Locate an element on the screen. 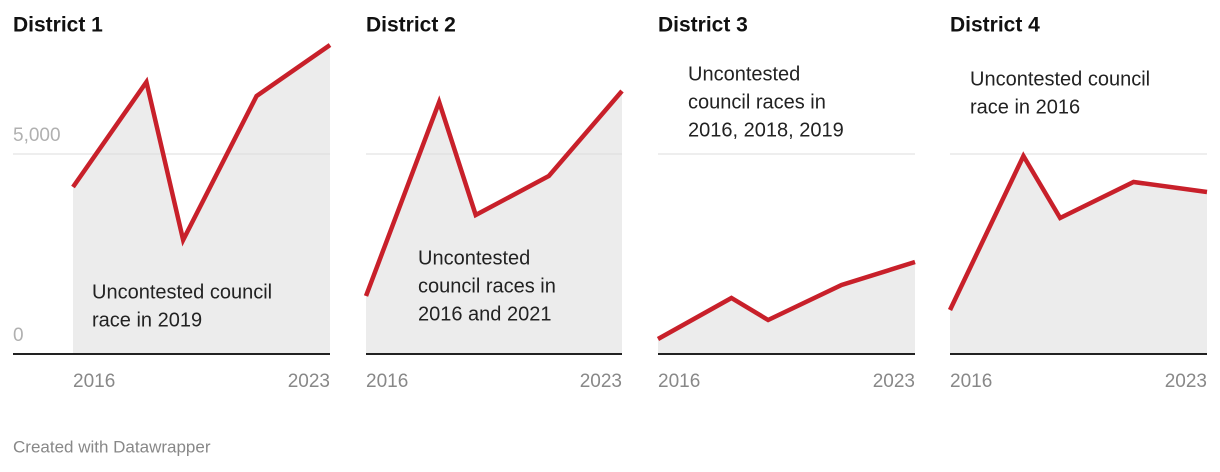 This screenshot has width=1220, height=472. annotation: 2016 and 2021 is located at coordinates (484, 314).